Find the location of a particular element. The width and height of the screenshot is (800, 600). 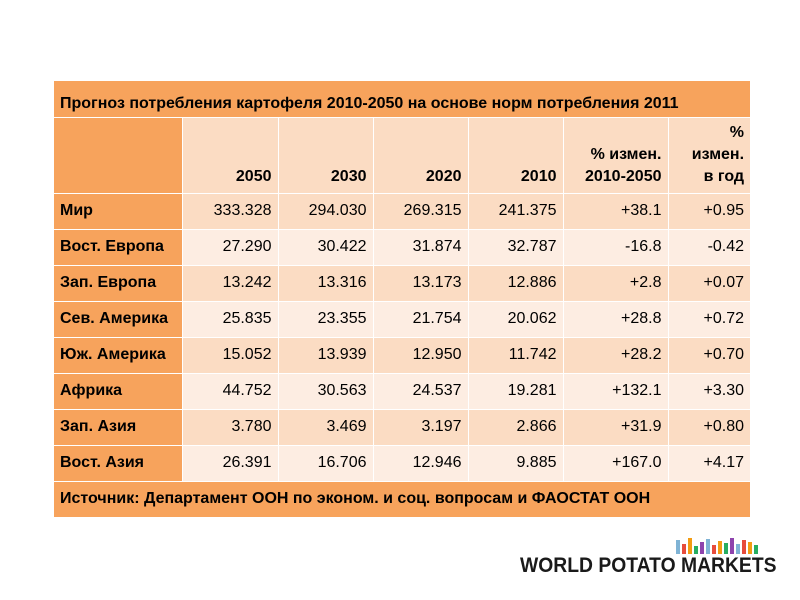

value-cell: 13.173 is located at coordinates (420, 282).